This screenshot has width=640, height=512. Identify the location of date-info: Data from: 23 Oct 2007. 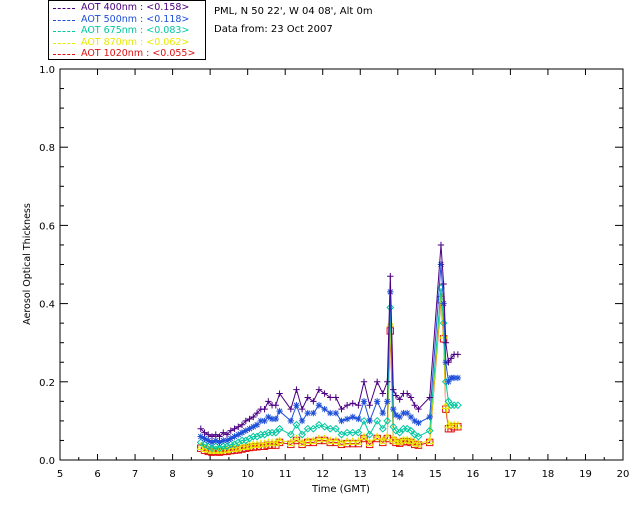
(273, 29).